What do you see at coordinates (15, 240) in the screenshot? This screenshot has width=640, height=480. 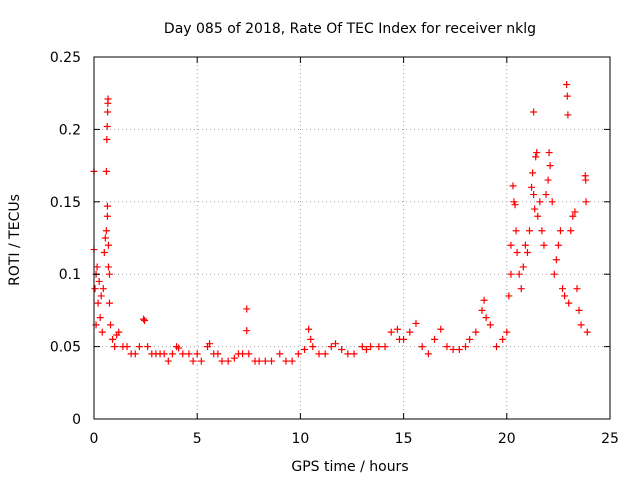 I see `y-axis-label: ROTI / TECUs` at bounding box center [15, 240].